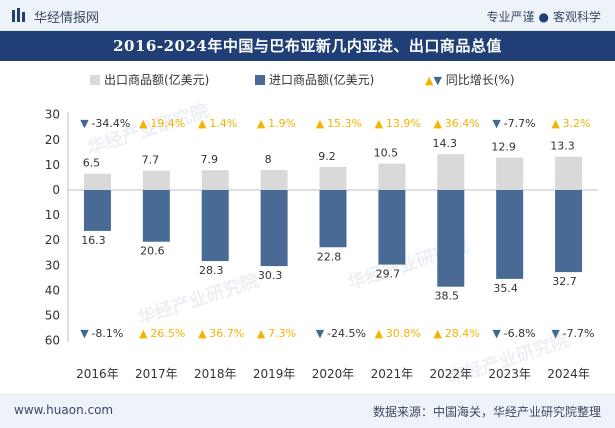 The height and width of the screenshot is (428, 615). I want to click on brand-name: 华经情报网, so click(67, 18).